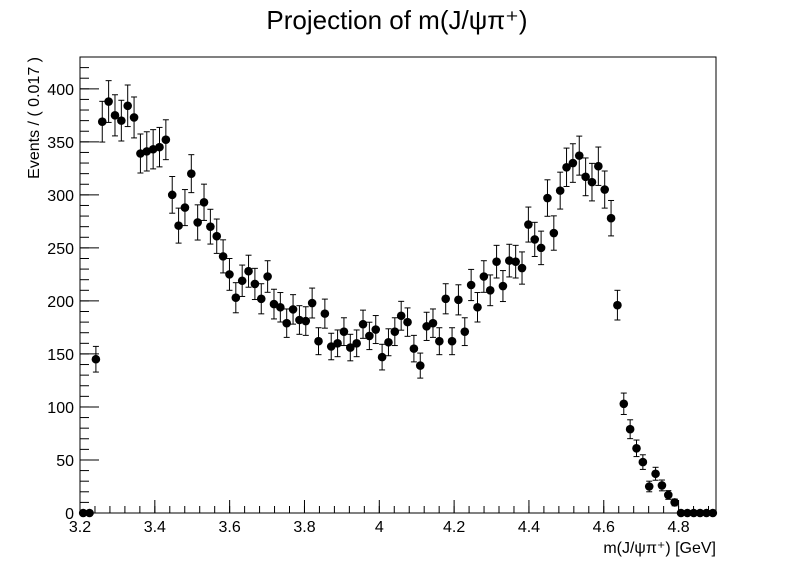 The image size is (796, 577). What do you see at coordinates (396, 20) in the screenshot?
I see `chart-title: Projection of m(J/ψπ⁺)` at bounding box center [396, 20].